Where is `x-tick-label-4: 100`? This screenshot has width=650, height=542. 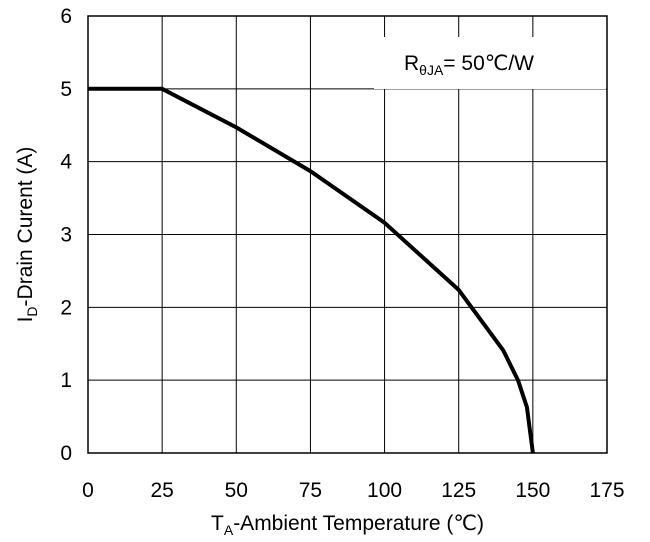 x-tick-label-4: 100 is located at coordinates (384, 490).